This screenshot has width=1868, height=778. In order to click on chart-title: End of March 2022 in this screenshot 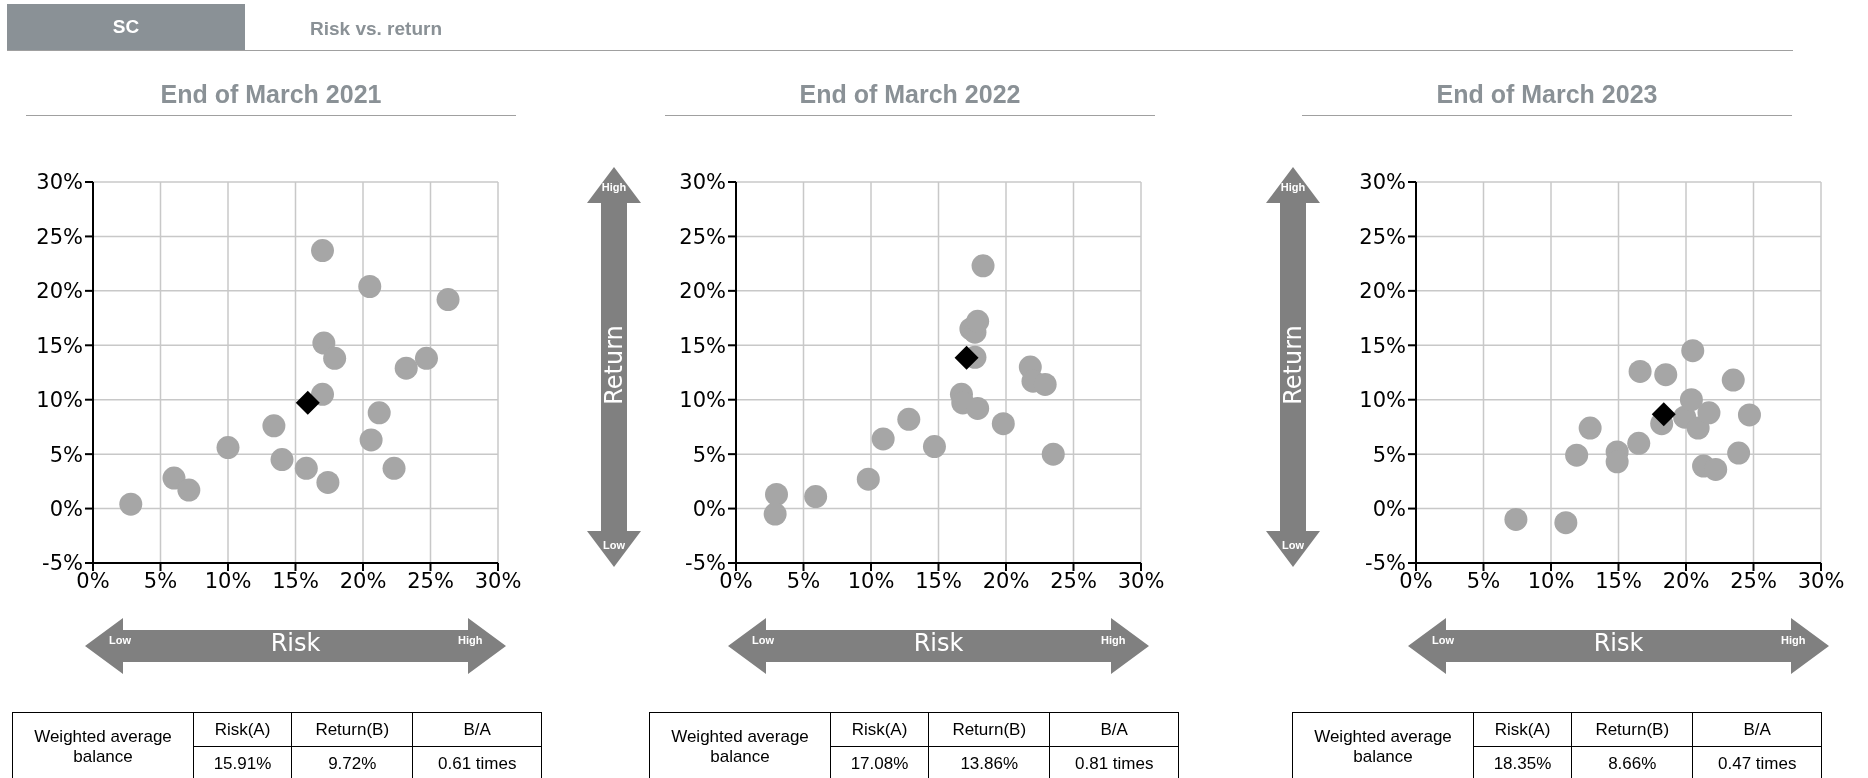, I will do `click(910, 94)`.